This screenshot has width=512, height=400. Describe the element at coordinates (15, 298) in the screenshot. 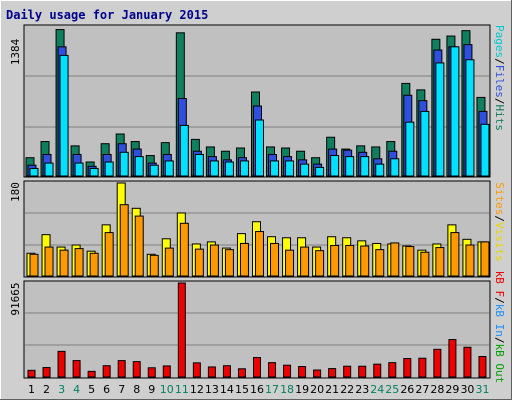

I see `y-axis-max-bottom: 91665` at that location.